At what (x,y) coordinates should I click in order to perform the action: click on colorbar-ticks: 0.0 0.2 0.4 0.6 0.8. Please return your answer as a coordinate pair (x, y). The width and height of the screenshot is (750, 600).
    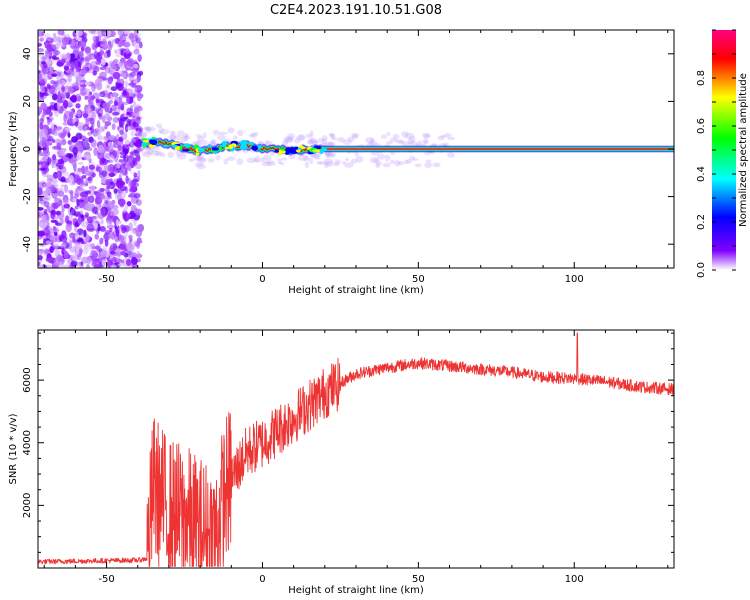
    Looking at the image, I should click on (716, 153).